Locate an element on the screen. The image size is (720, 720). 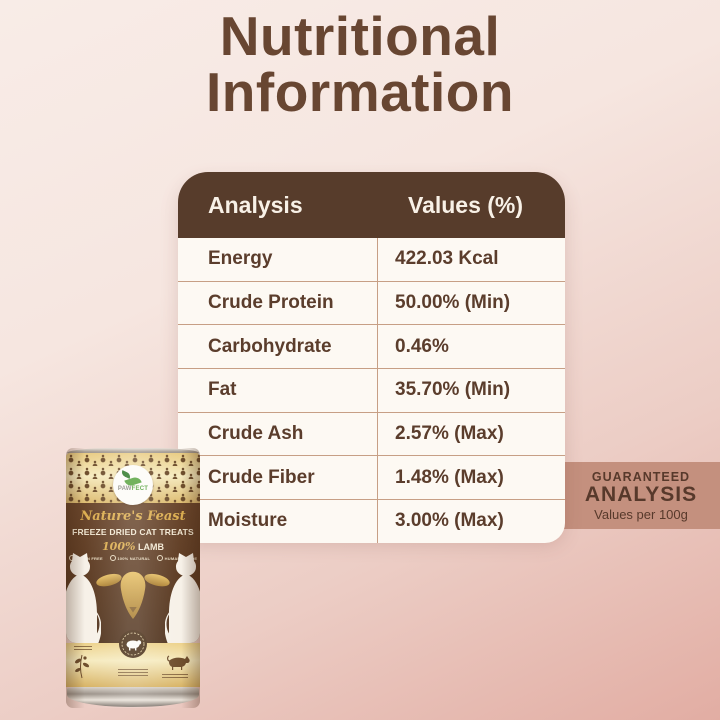
analysis-label: ANALYSIS is located at coordinates (641, 494).